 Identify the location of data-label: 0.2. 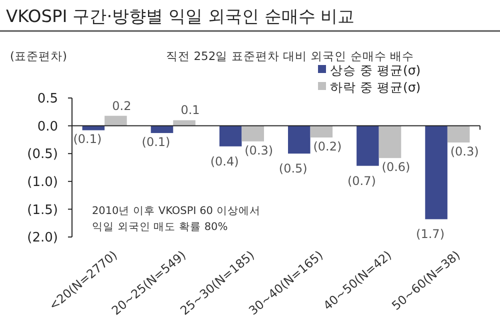
(122, 105).